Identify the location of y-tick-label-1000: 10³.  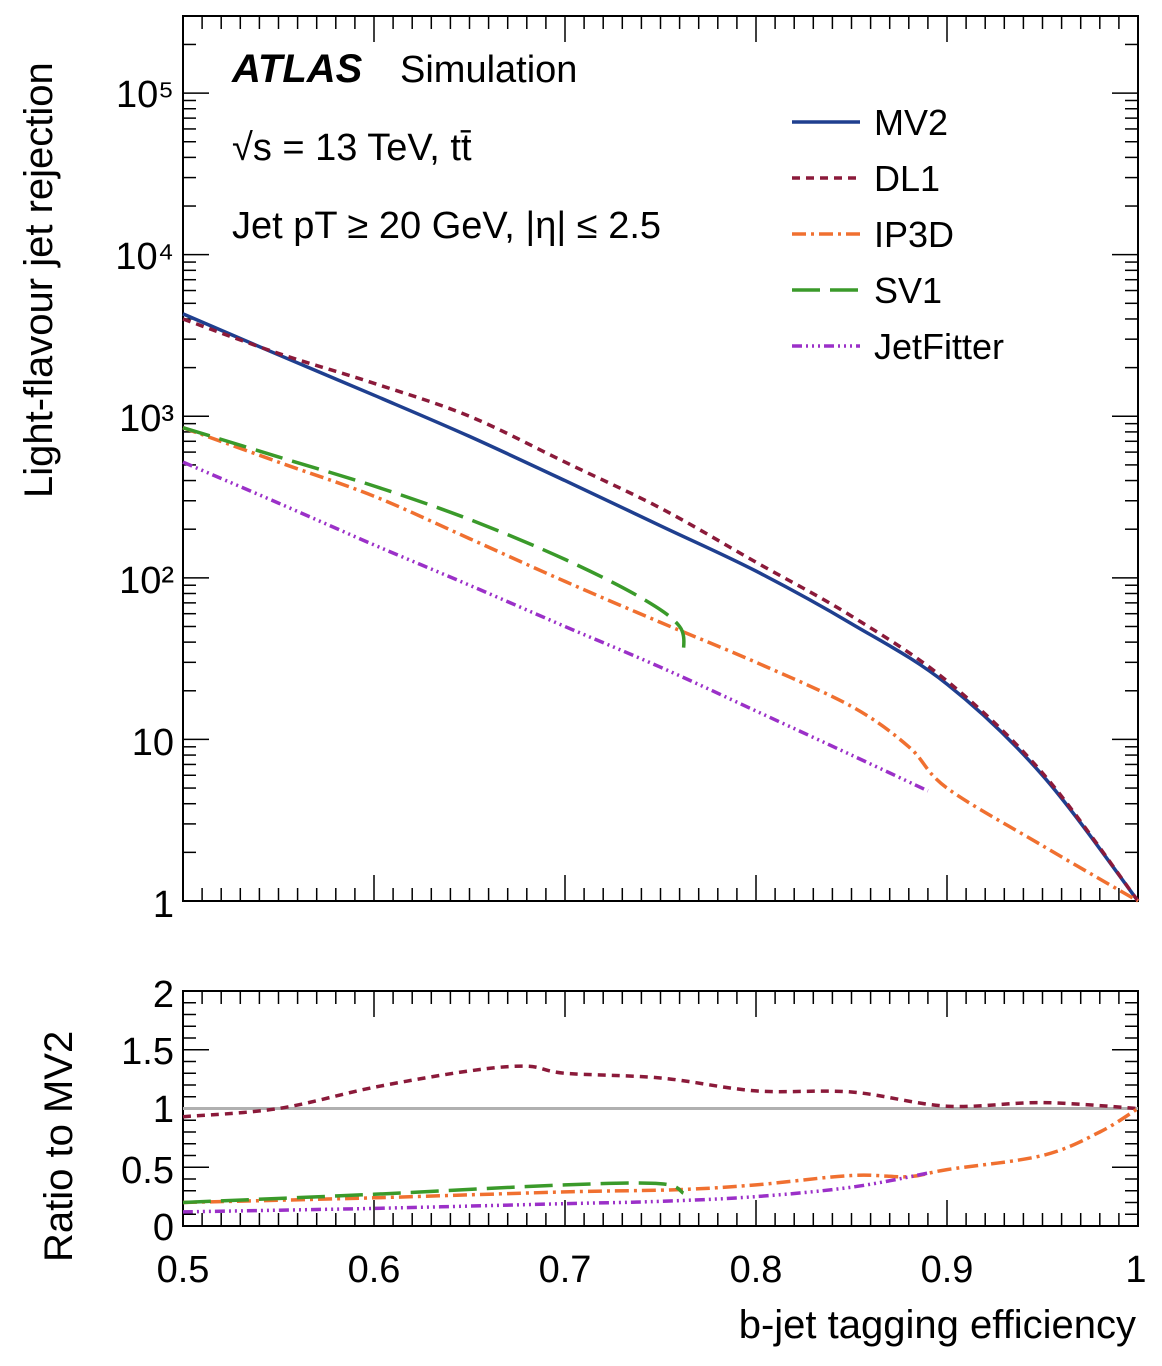
(146, 419).